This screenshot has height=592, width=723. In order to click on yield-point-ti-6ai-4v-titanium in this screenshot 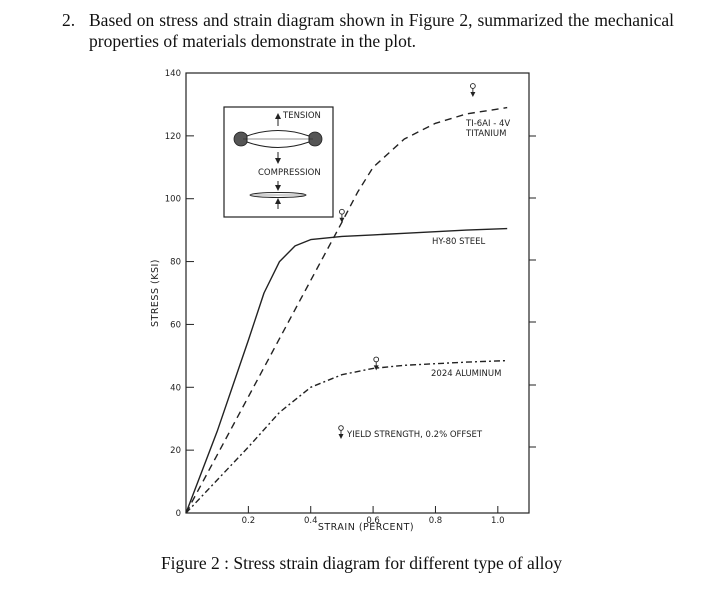, I will do `click(473, 90)`.